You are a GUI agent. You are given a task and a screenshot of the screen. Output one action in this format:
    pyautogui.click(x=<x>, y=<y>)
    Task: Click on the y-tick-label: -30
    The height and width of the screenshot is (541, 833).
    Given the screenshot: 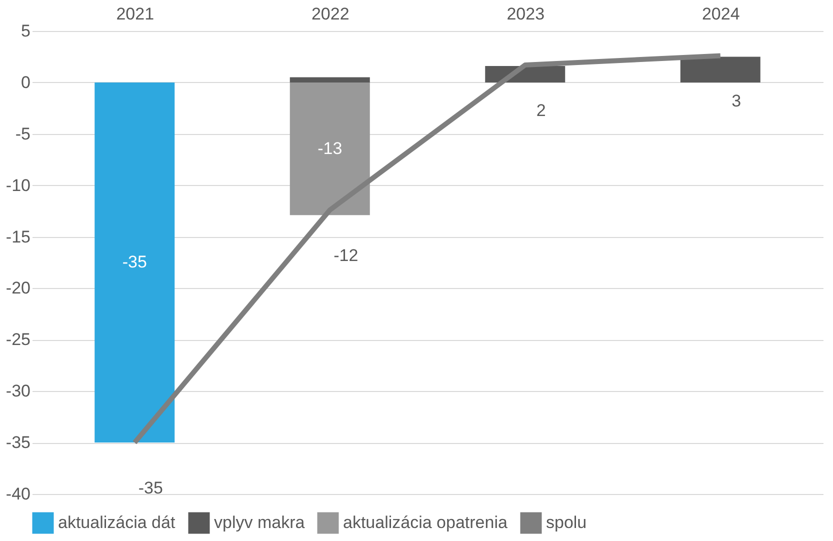 What is the action you would take?
    pyautogui.click(x=18, y=391)
    